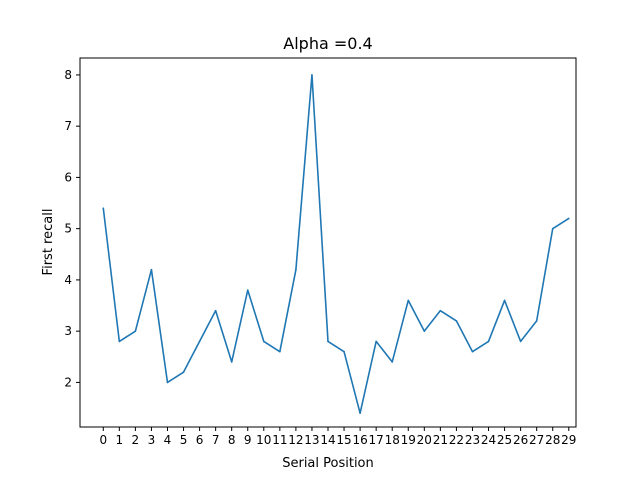 The height and width of the screenshot is (480, 640). Describe the element at coordinates (392, 440) in the screenshot. I see `x-tick-label: 18` at that location.